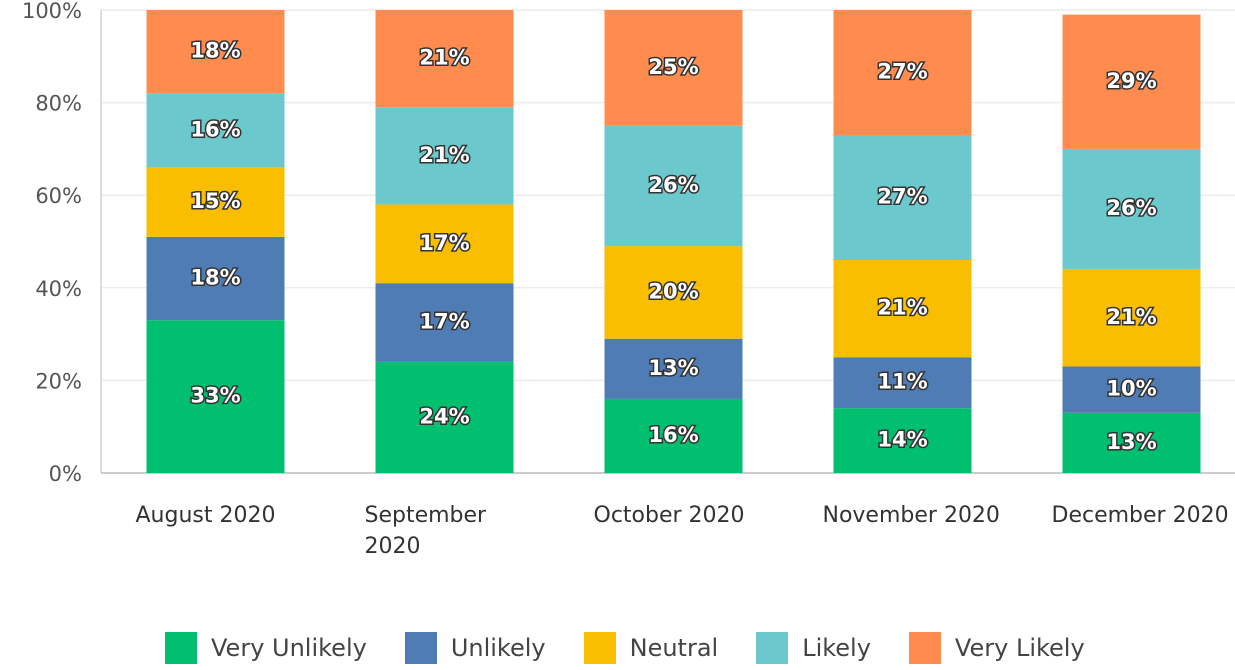 Image resolution: width=1235 pixels, height=670 pixels. I want to click on x-tick-label: October 2020, so click(669, 515).